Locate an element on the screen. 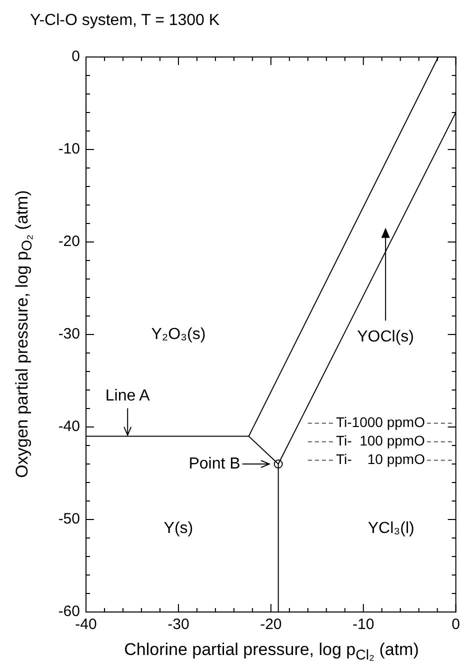  x-axis-title: Chlorine partial pressure, log p$_{Cl₂}$ (atm) is located at coordinates (271, 652).